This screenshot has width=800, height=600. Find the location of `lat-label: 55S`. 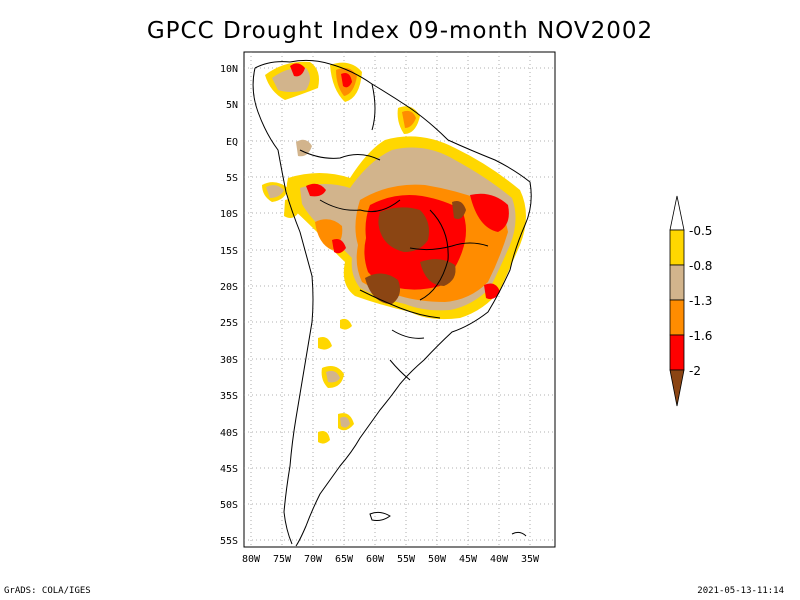

lat-label: 55S is located at coordinates (229, 541).